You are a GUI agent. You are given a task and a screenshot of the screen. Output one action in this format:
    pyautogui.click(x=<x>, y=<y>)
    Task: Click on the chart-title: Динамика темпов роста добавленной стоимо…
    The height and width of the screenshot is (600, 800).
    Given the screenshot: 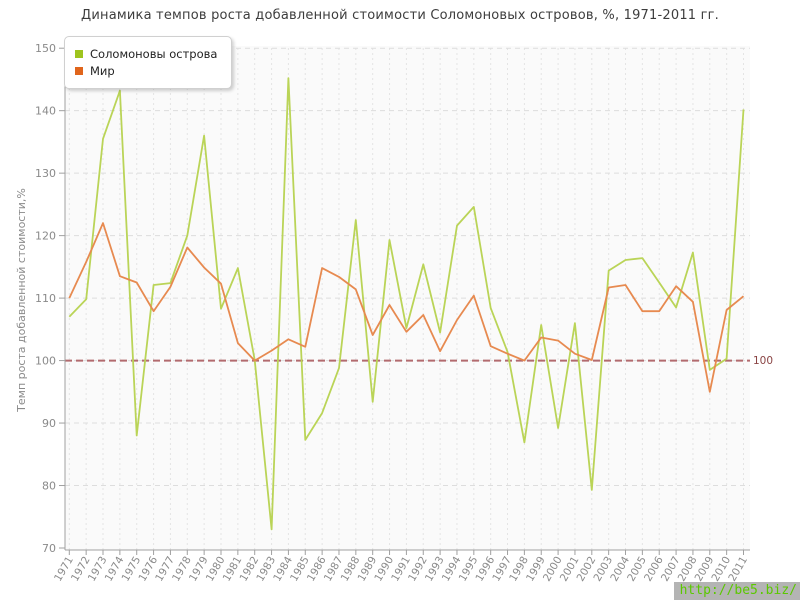 What is the action you would take?
    pyautogui.click(x=400, y=15)
    